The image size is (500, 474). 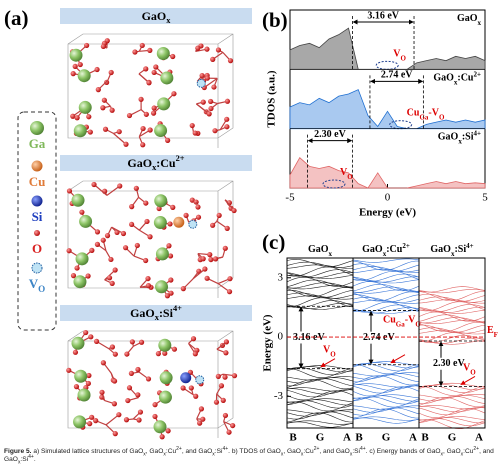 What do you see at coordinates (275, 20) in the screenshot?
I see `panel-label: (b)` at bounding box center [275, 20].